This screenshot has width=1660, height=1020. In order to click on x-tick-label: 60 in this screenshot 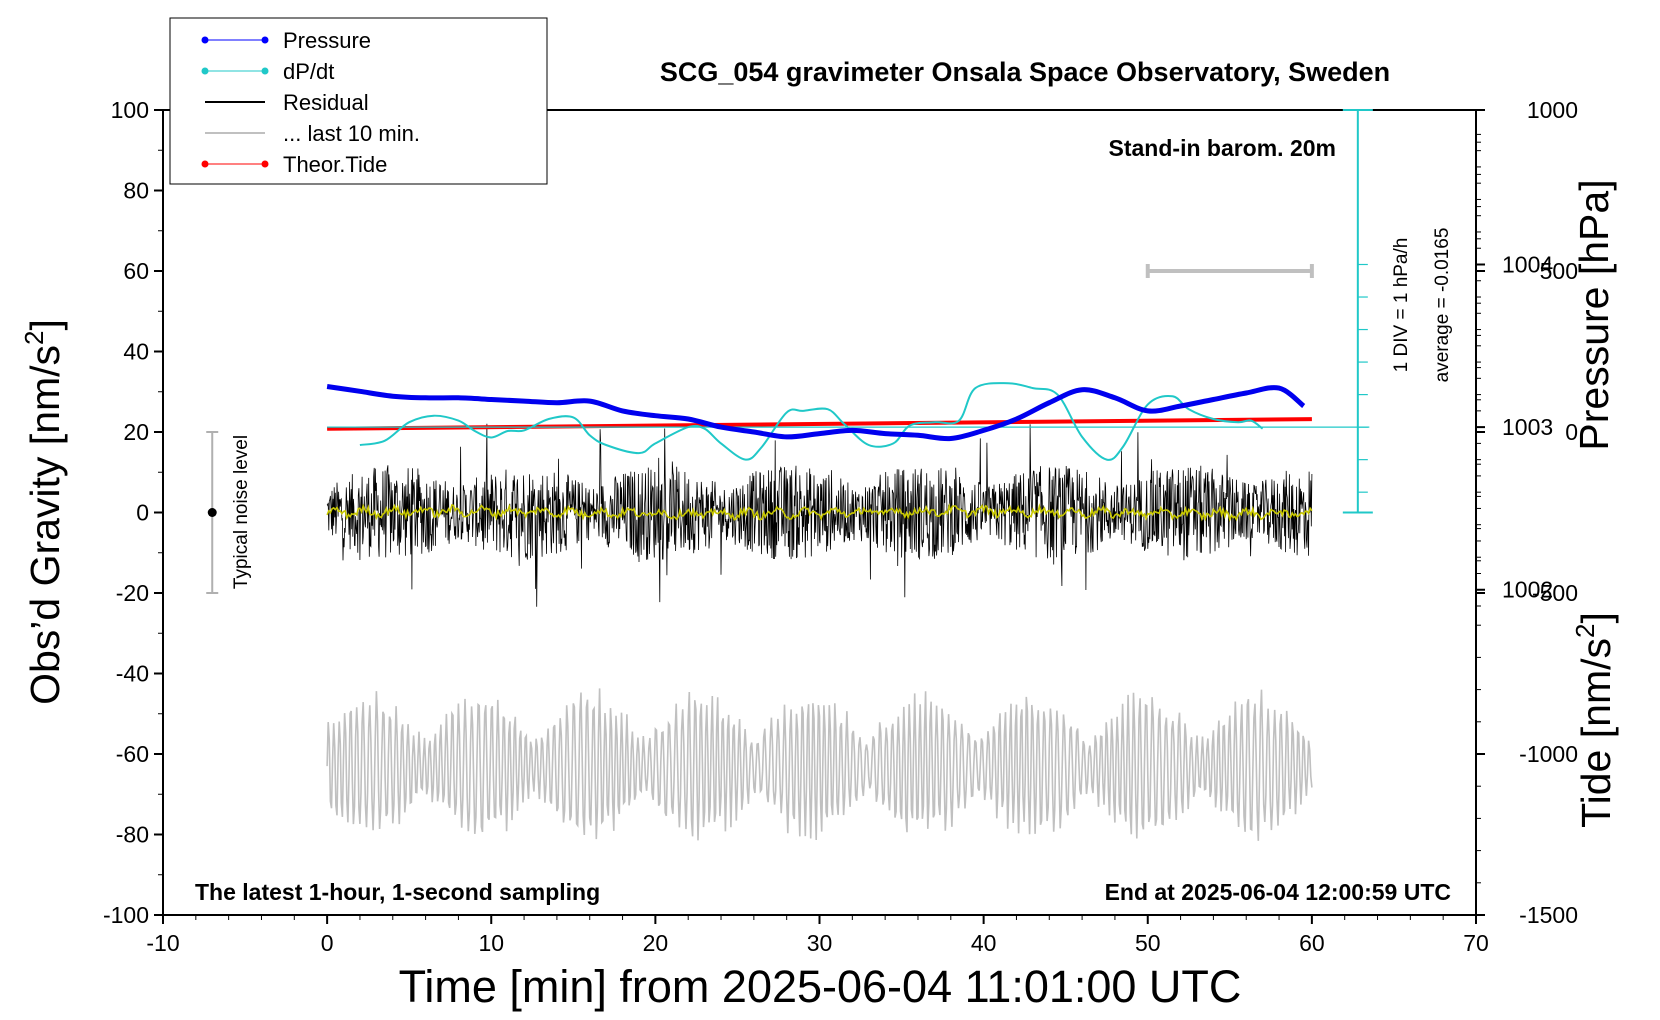, I will do `click(1312, 943)`.